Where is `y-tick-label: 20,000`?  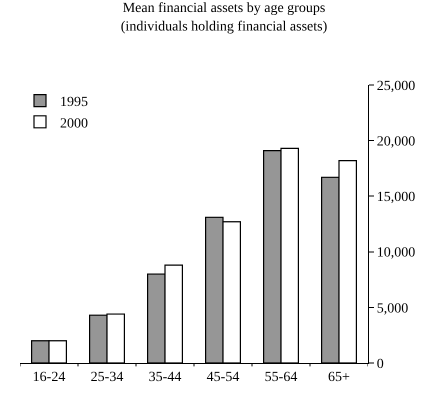
y-tick-label: 20,000 is located at coordinates (396, 142).